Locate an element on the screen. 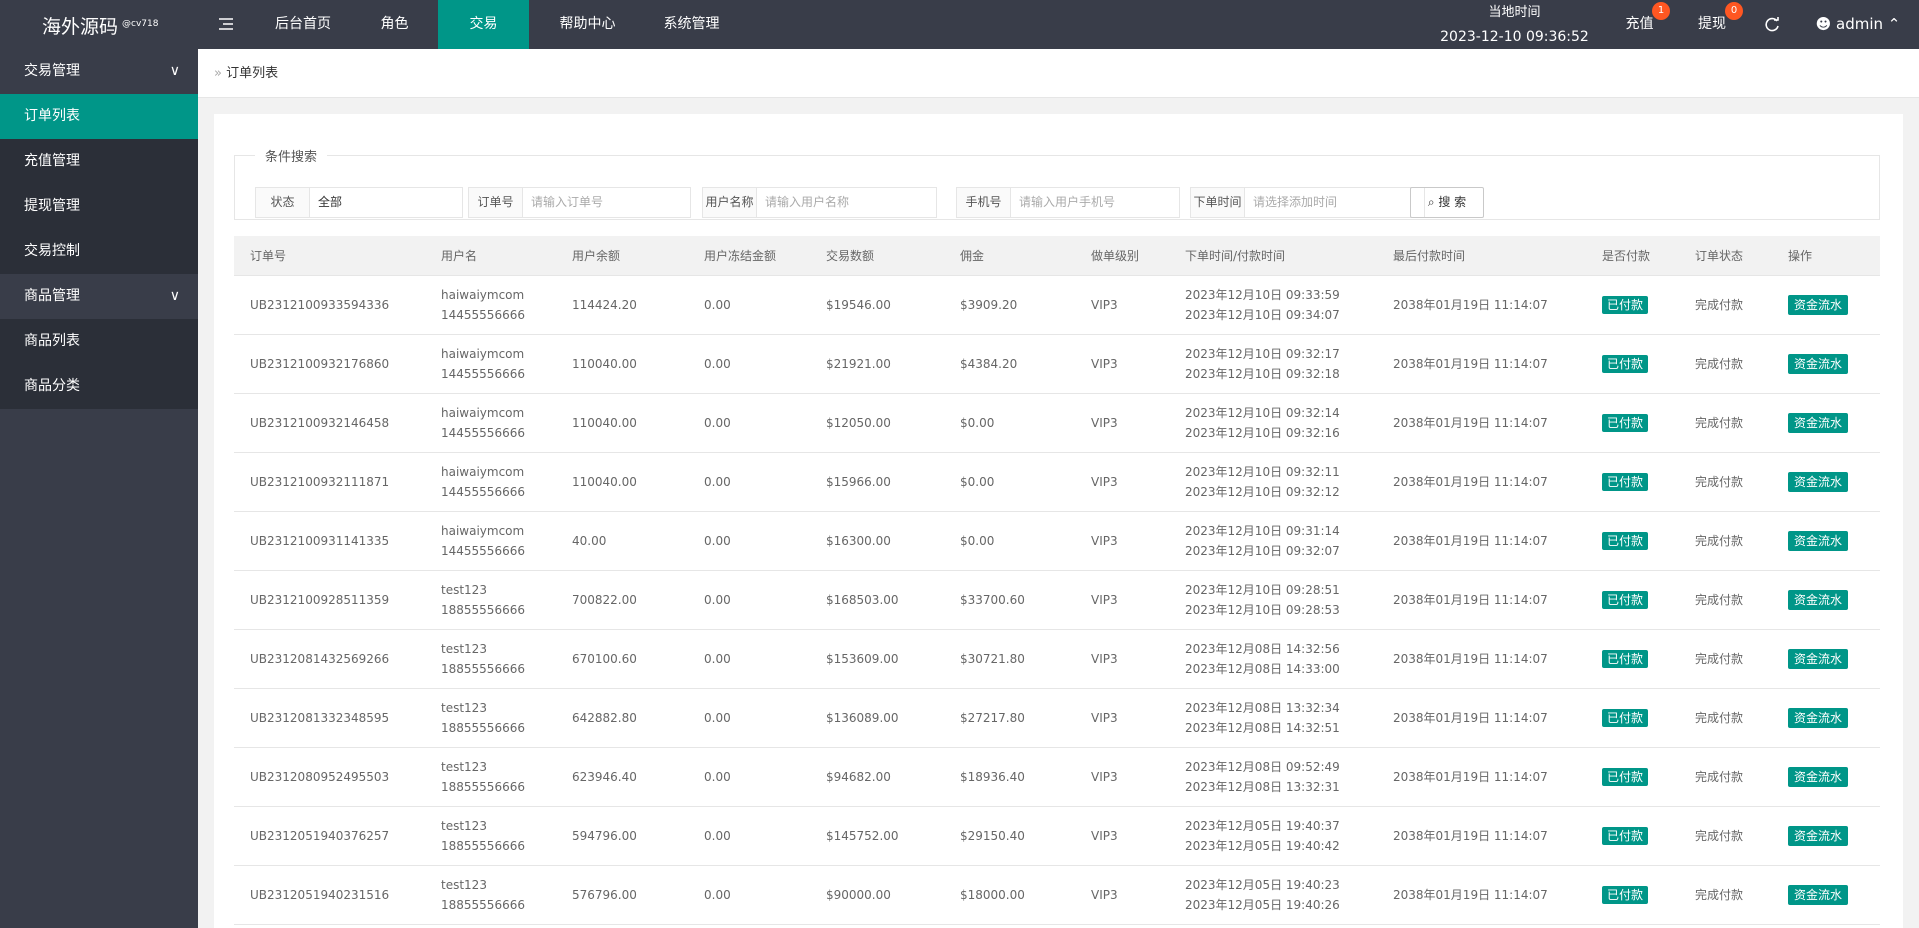 Image resolution: width=1919 pixels, height=928 pixels. chevron: ∨ is located at coordinates (174, 296).